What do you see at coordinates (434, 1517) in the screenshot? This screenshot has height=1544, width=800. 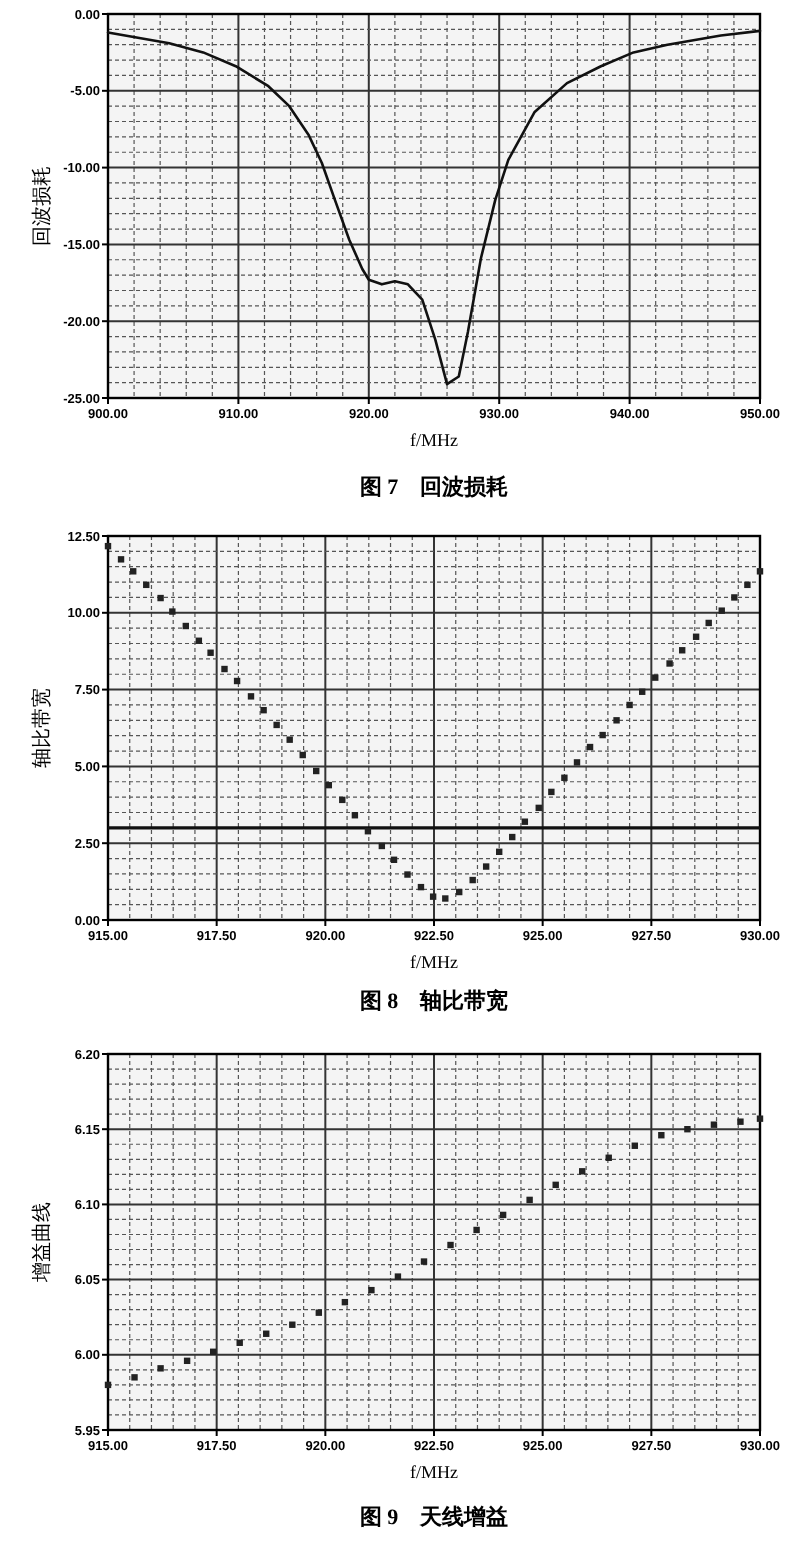 I see `caption: 图 9 天线增益` at bounding box center [434, 1517].